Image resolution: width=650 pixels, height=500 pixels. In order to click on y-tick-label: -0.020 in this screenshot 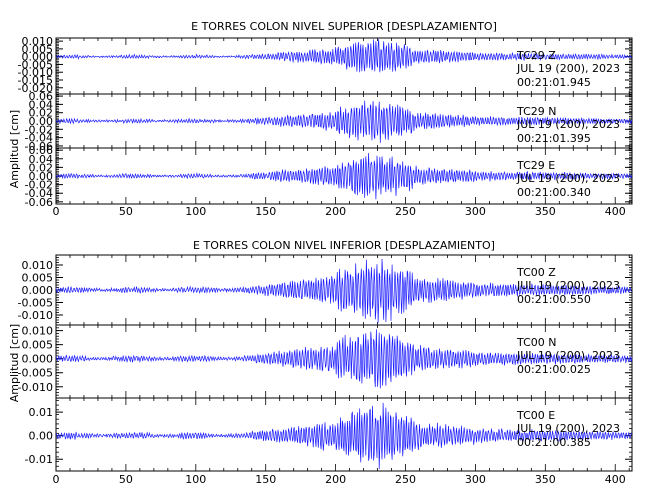, I will do `click(35, 88)`.